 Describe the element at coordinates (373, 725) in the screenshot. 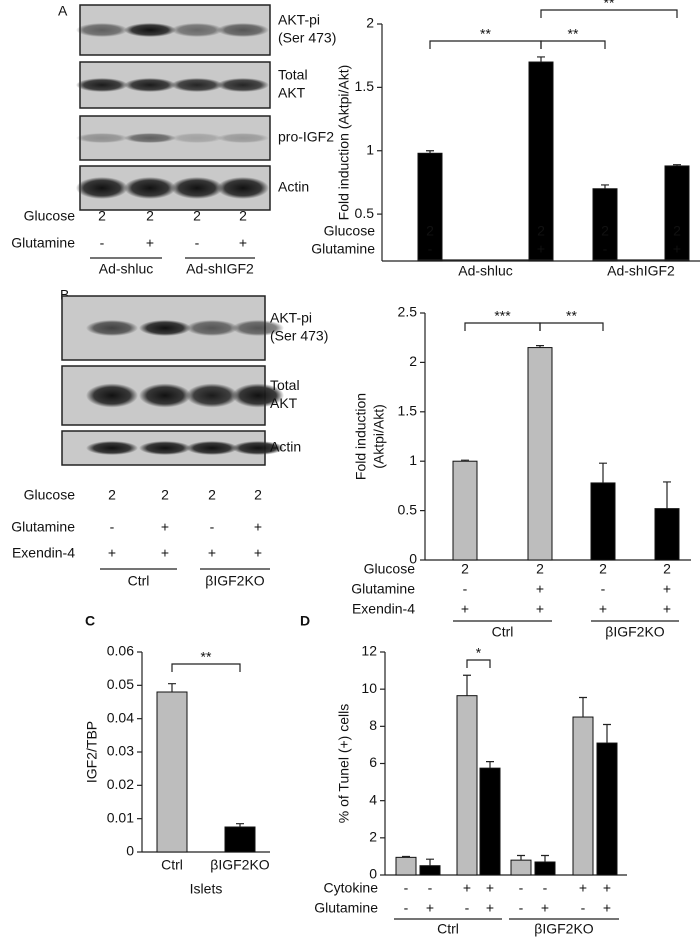

I see `y-tick-label: 8` at that location.